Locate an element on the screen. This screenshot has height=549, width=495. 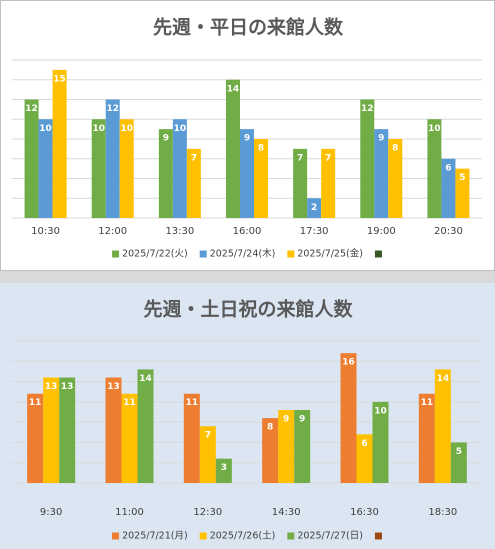
data-label: 16 is located at coordinates (348, 363).